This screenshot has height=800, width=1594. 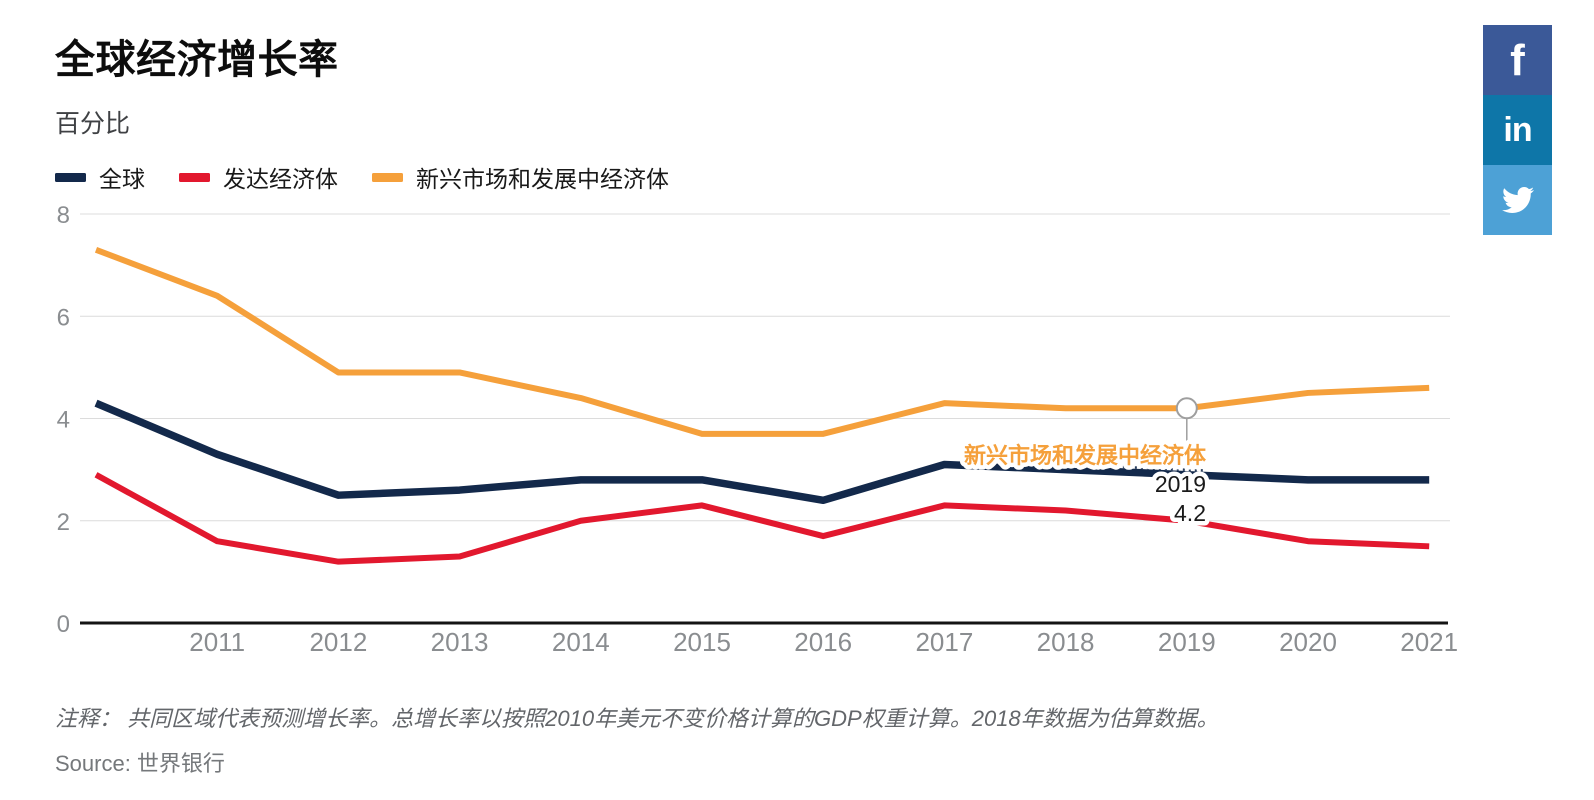 I want to click on x-tick-label: 2016, so click(x=823, y=642).